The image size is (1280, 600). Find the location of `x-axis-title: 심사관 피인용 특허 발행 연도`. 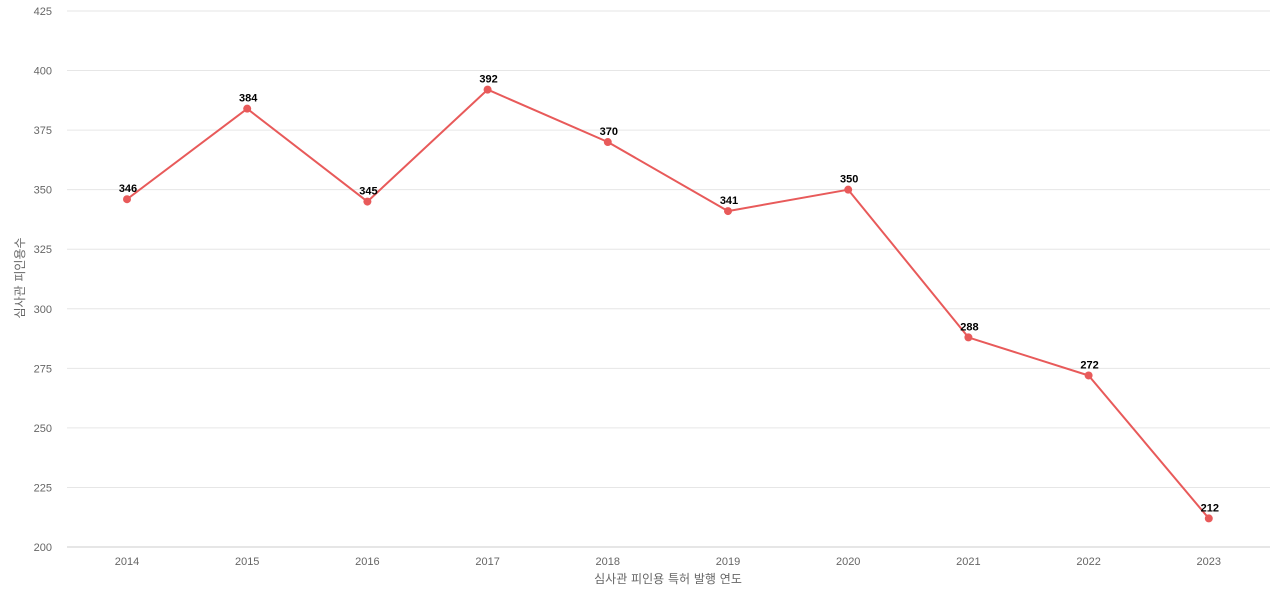

x-axis-title: 심사관 피인용 특허 발행 연도 is located at coordinates (668, 578).